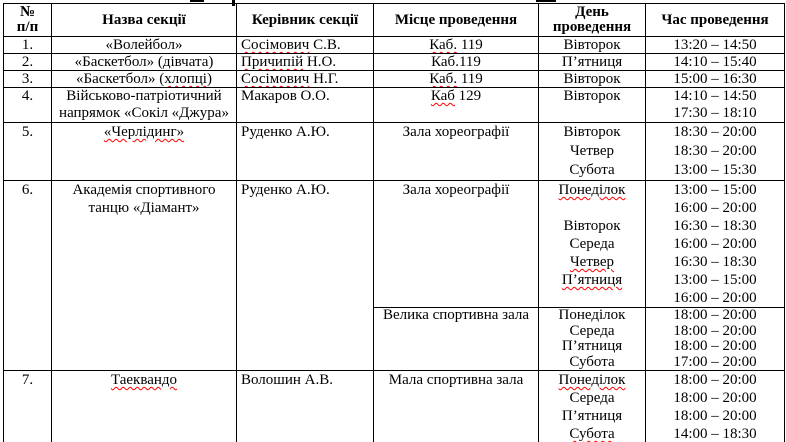  I want to click on header-section-name: Назва секції, so click(144, 20).